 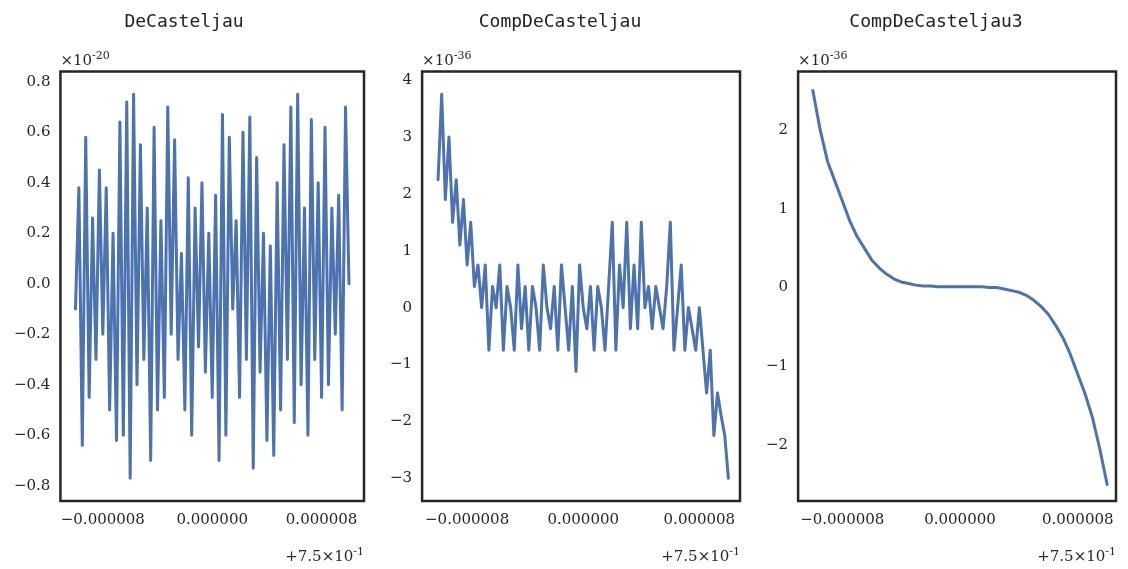 I want to click on y-tick-label: −0.6, so click(x=32, y=434).